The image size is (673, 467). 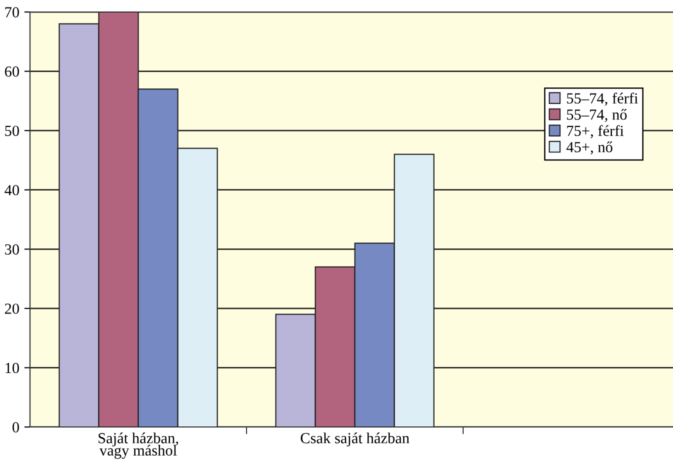 What do you see at coordinates (355, 439) in the screenshot?
I see `x-tick-label: Csak saját házban` at bounding box center [355, 439].